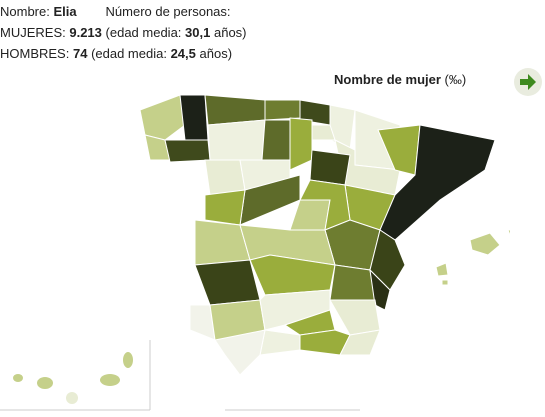  What do you see at coordinates (455, 79) in the screenshot?
I see `legend-unit: (‰)` at bounding box center [455, 79].